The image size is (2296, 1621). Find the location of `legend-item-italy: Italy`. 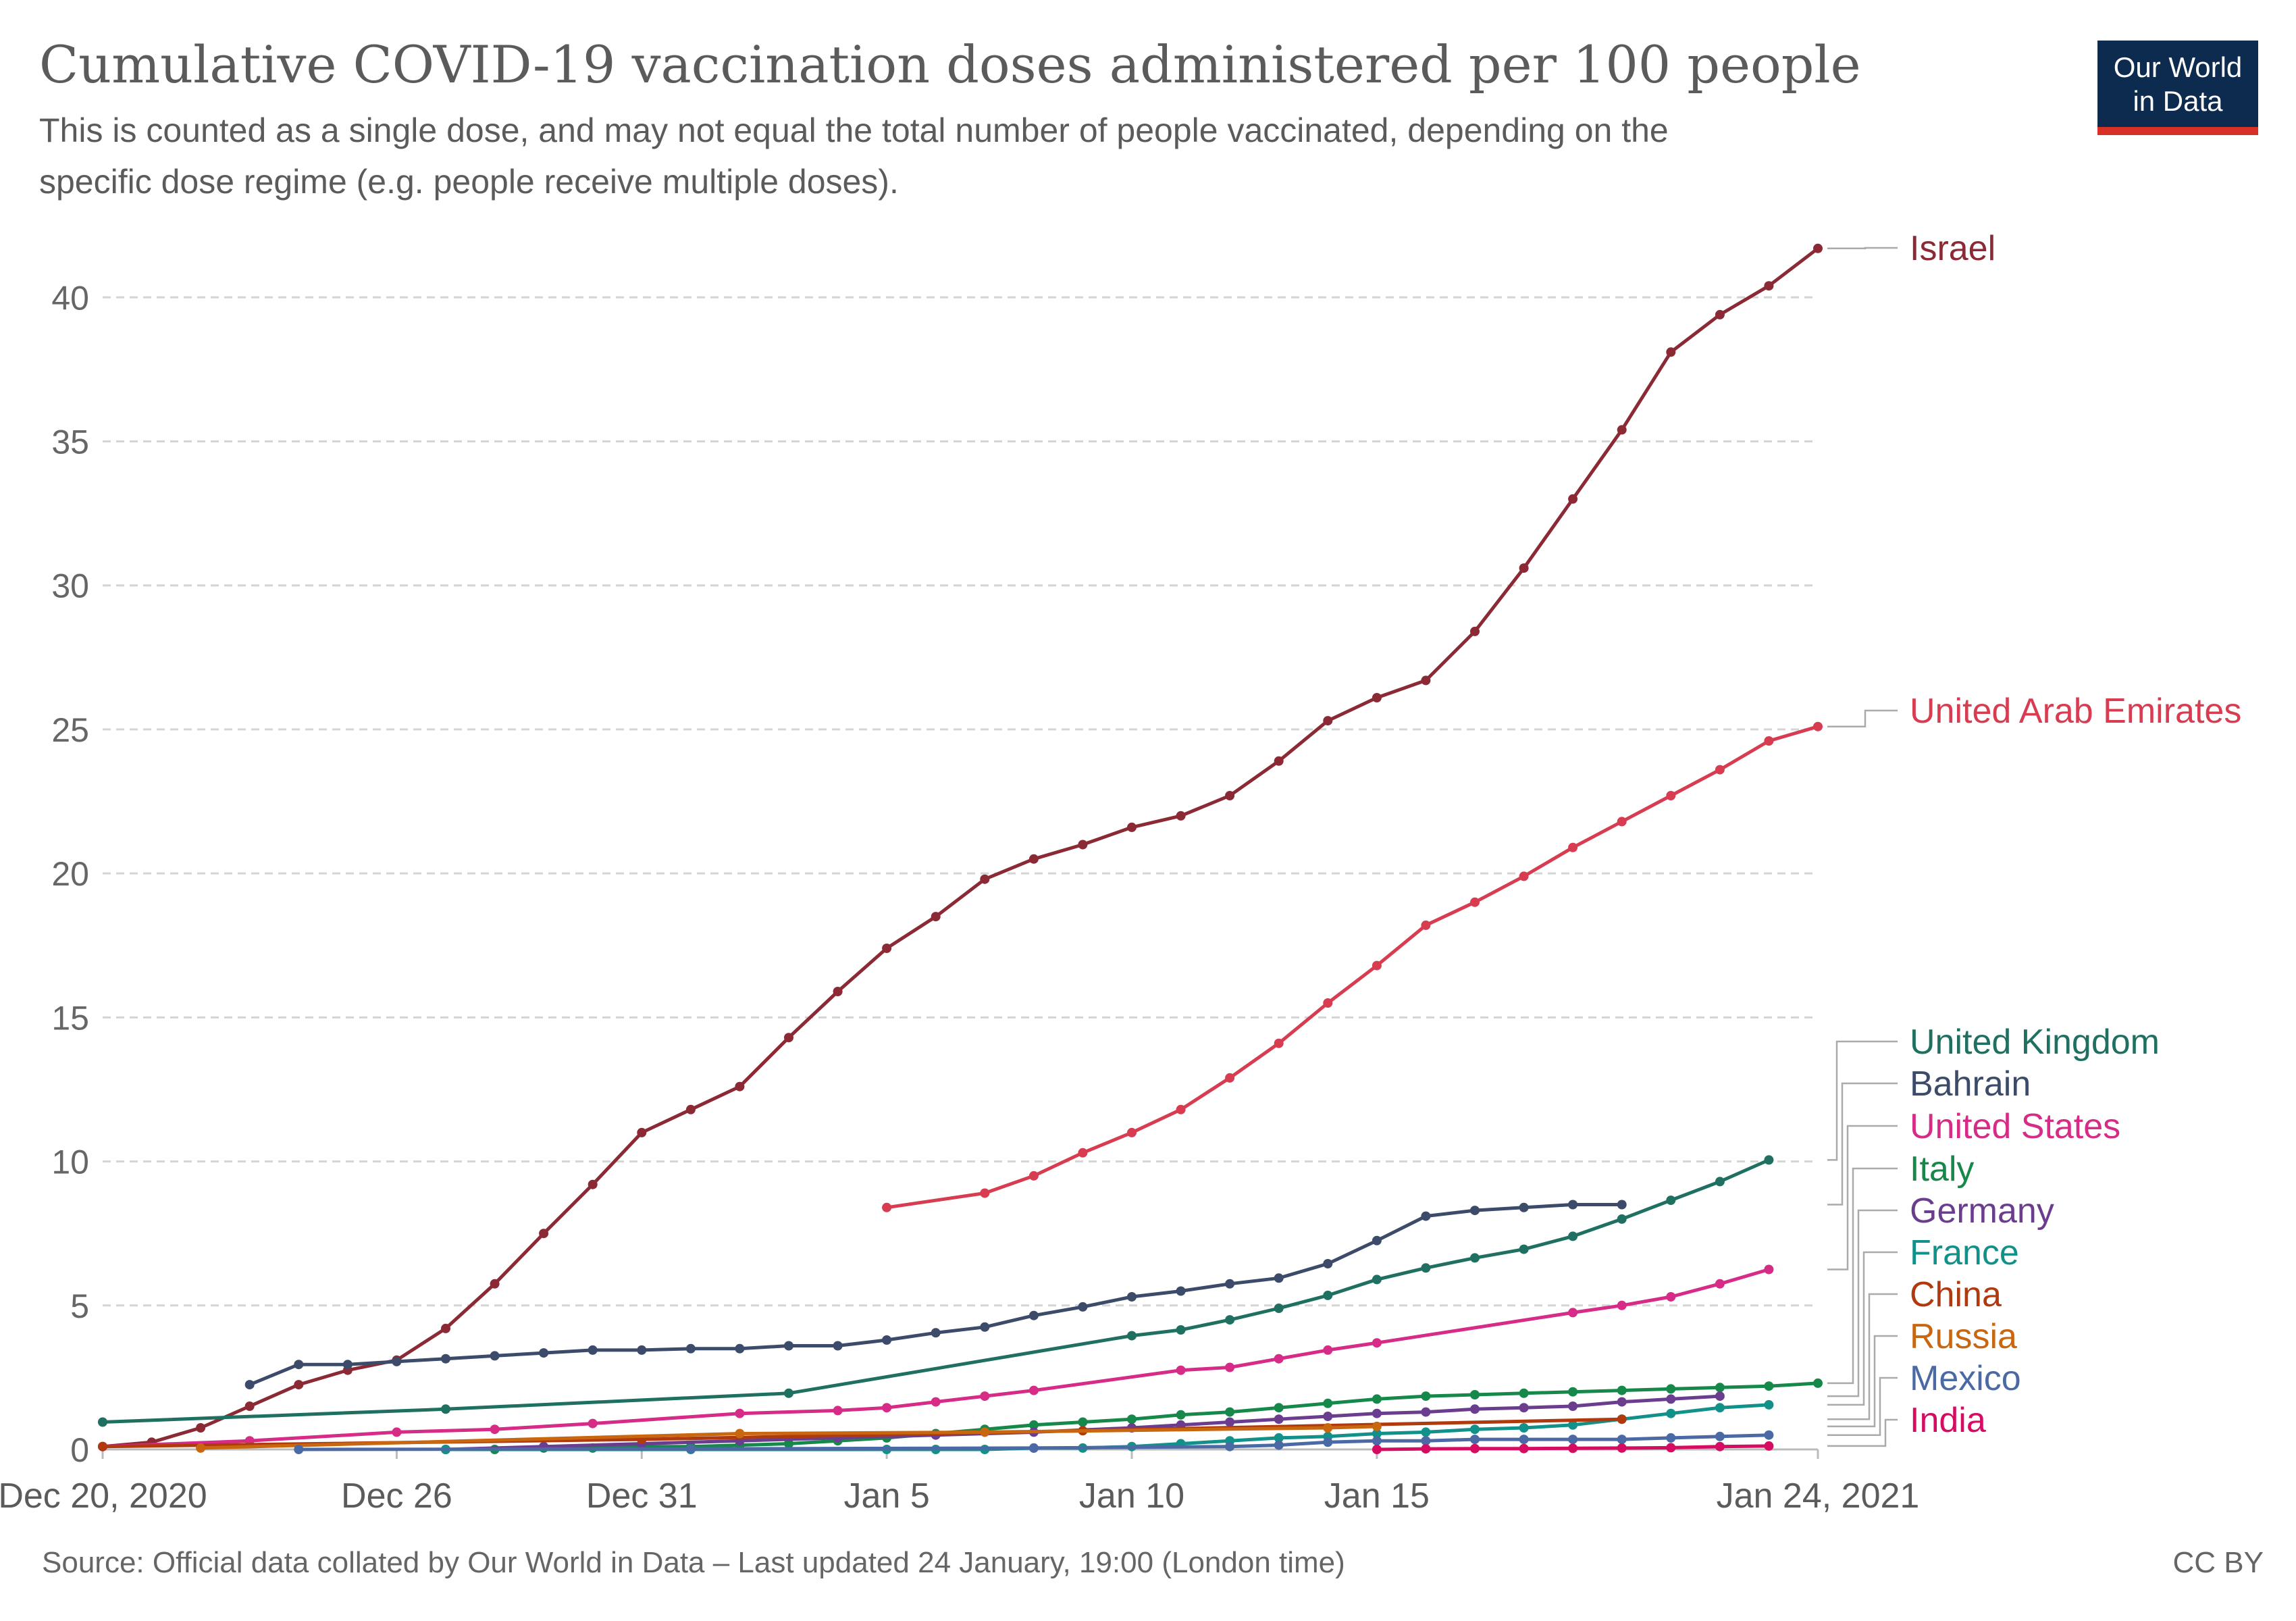

legend-item-italy: Italy is located at coordinates (1900, 1267).